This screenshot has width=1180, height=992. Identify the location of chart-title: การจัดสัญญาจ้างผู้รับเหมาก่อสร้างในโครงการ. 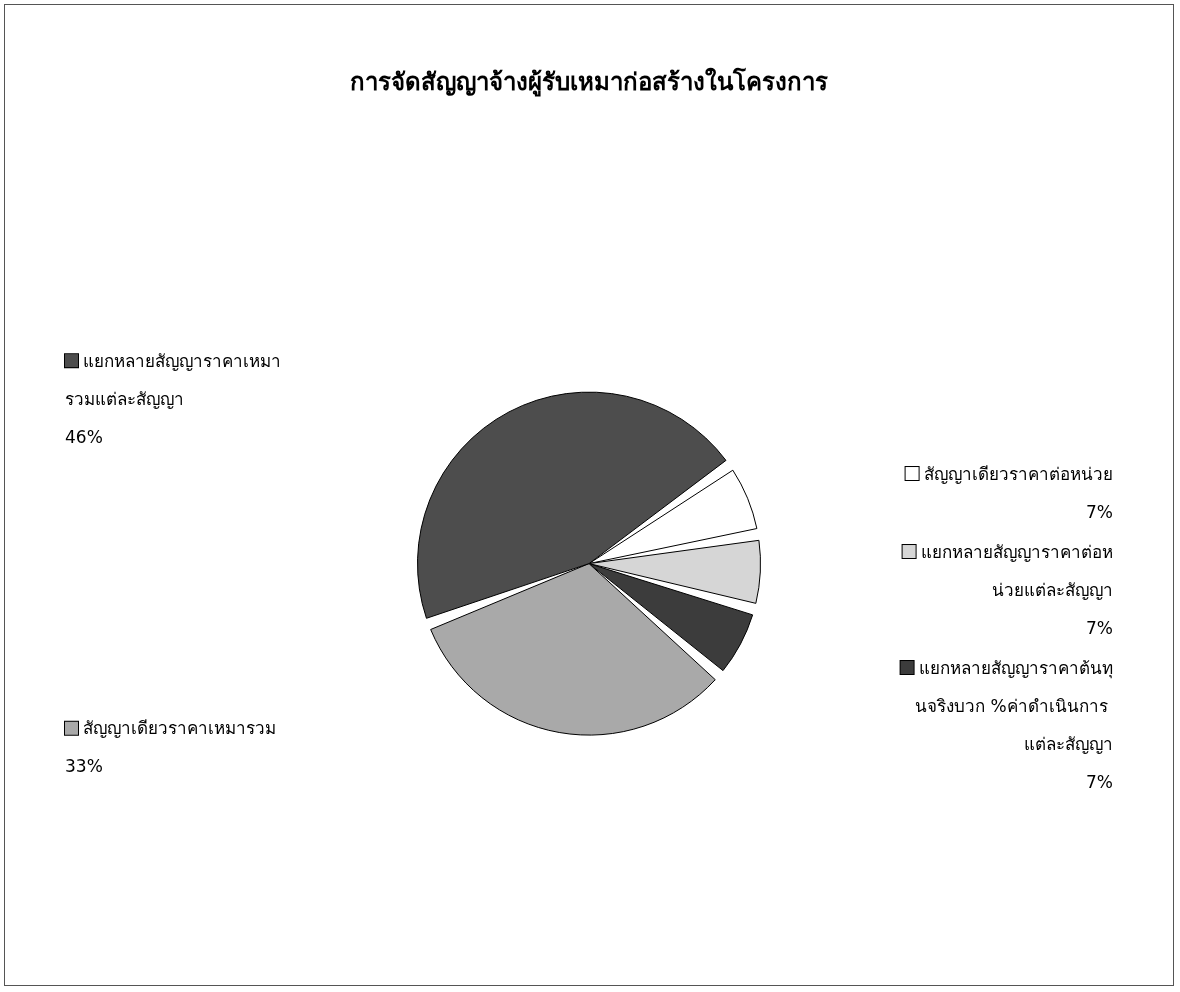
(589, 82).